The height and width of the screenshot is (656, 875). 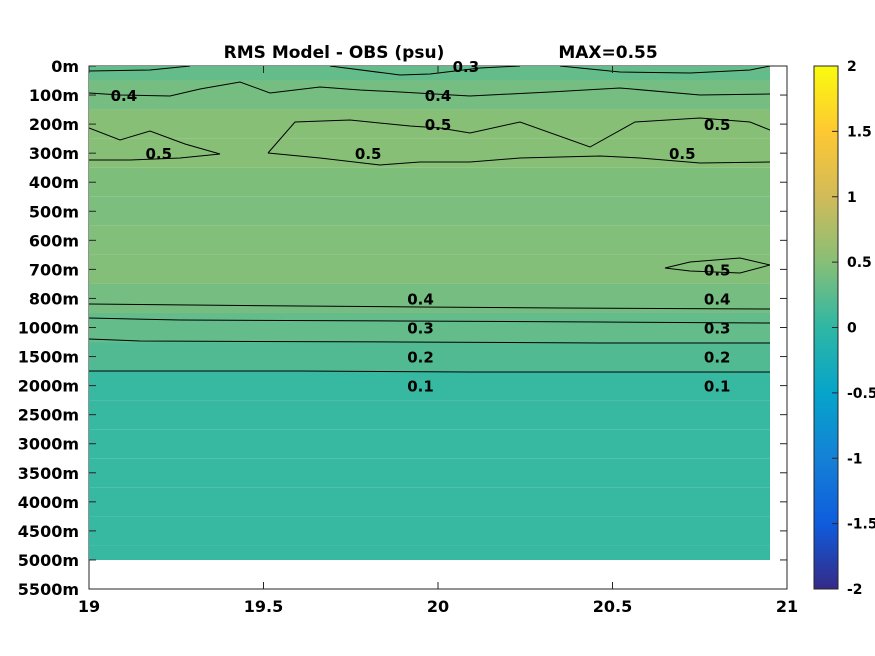 I want to click on y-tick-label: 300m, so click(x=54, y=153).